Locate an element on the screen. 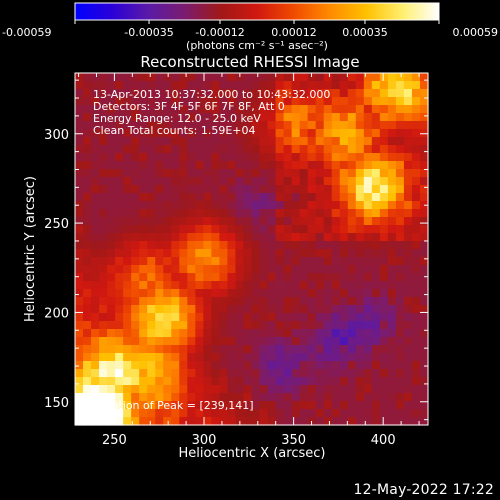 The height and width of the screenshot is (500, 500). x-tick-label: 250 is located at coordinates (114, 440).